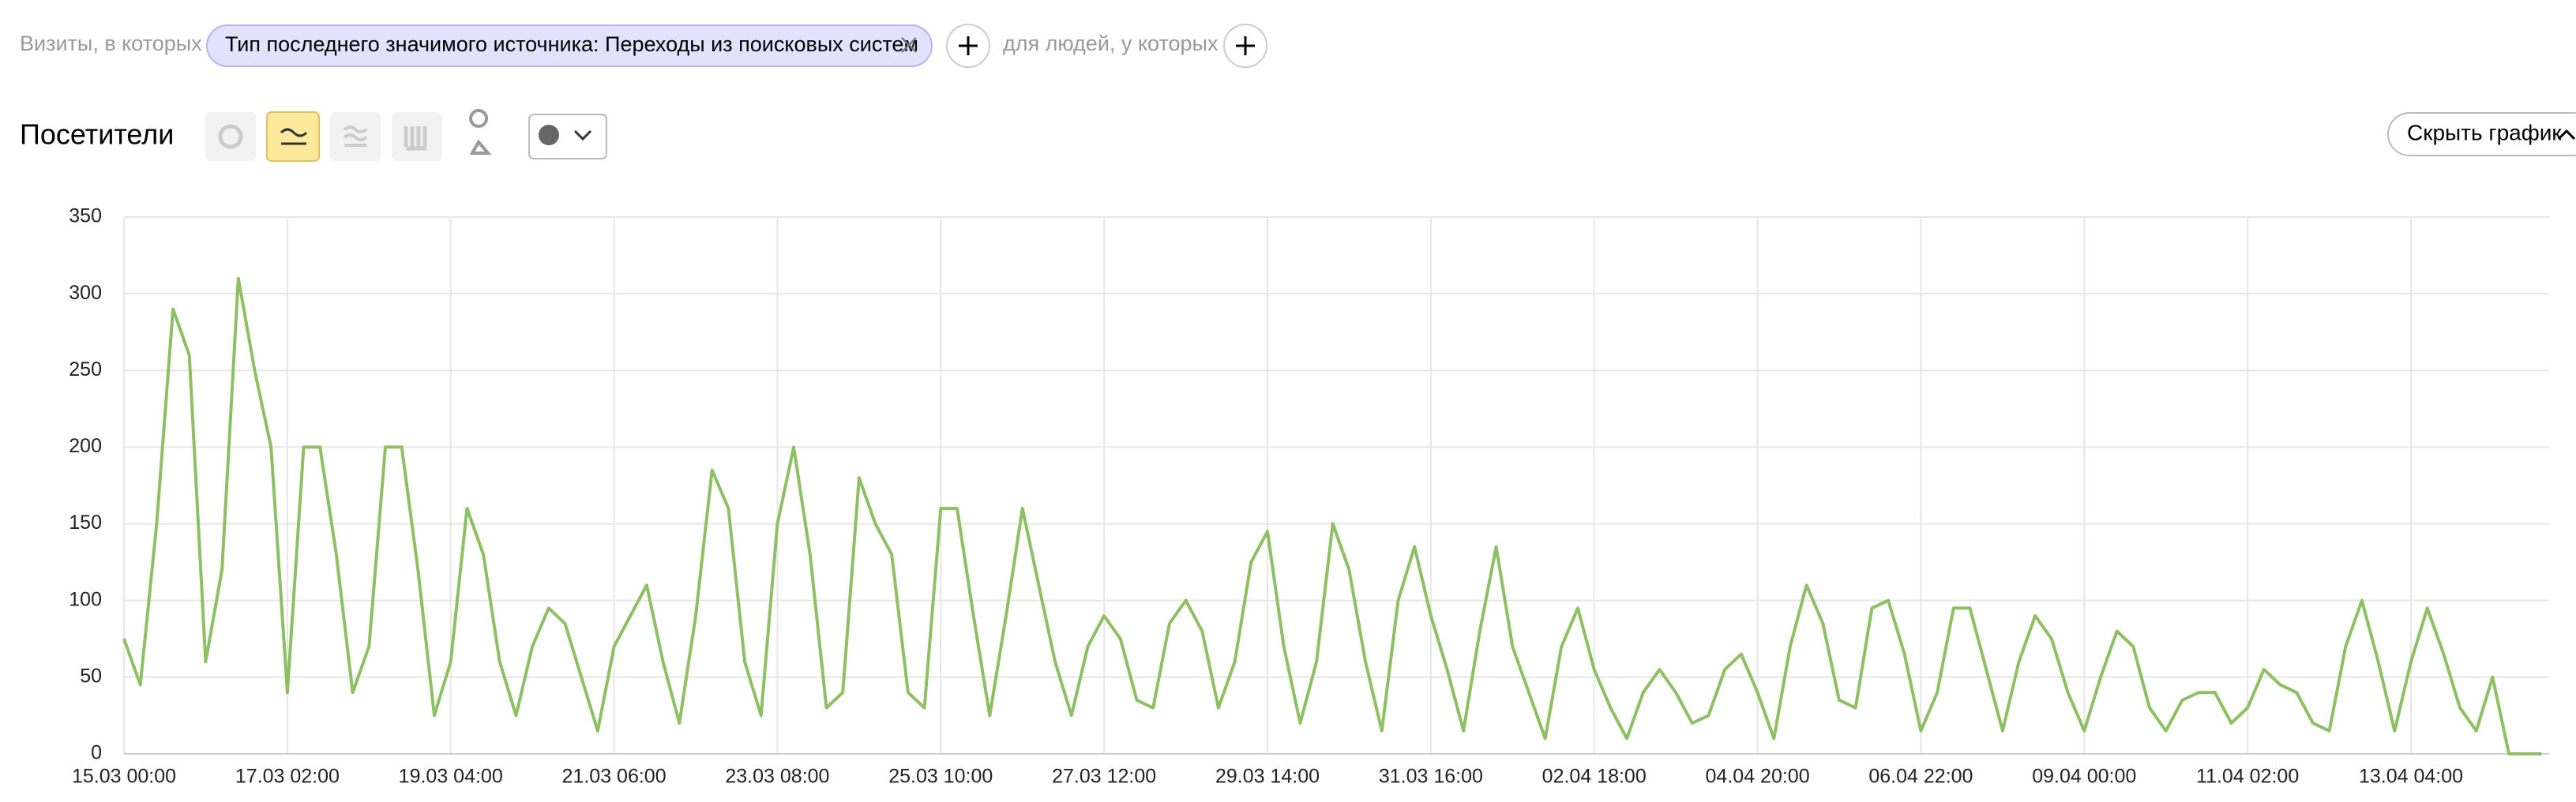 This screenshot has height=802, width=2576. What do you see at coordinates (85, 216) in the screenshot?
I see `y-tick-label: 350` at bounding box center [85, 216].